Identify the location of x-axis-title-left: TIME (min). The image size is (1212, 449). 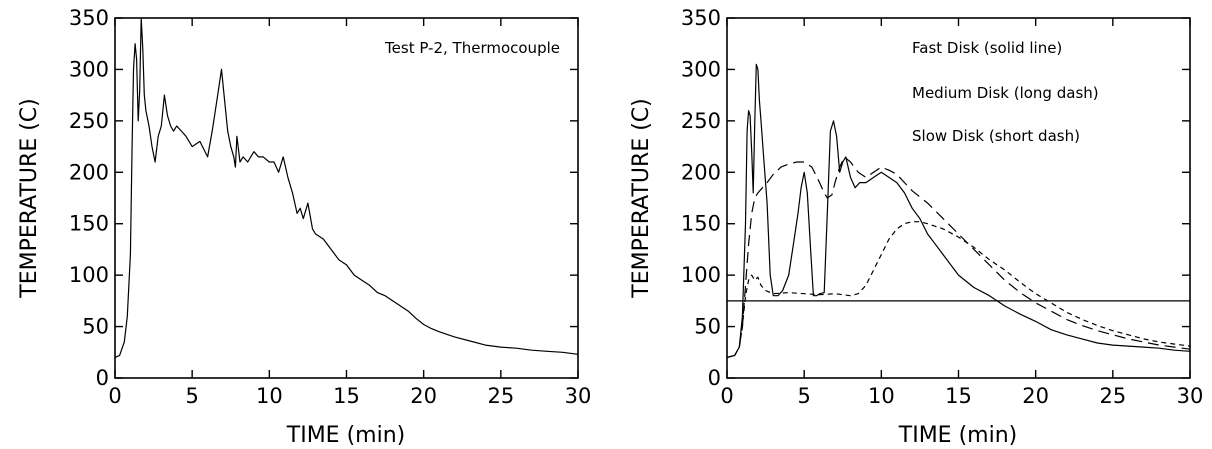
(345, 435).